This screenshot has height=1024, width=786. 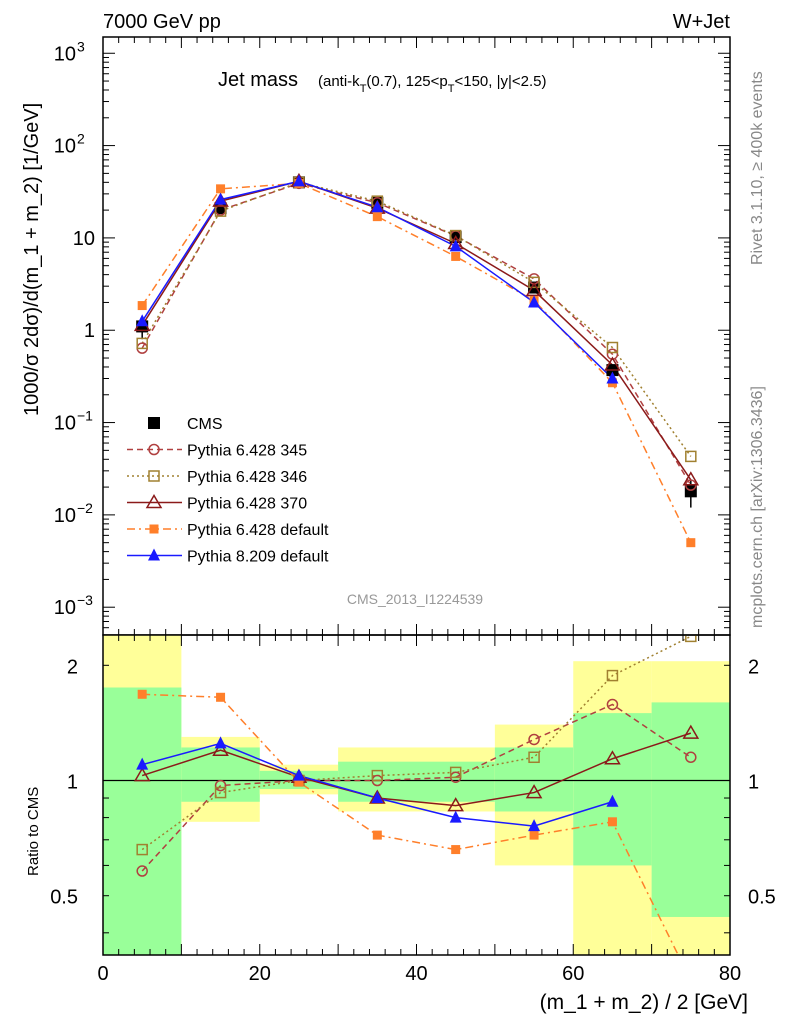 I want to click on y-tick-label-right: 2, so click(x=753, y=667).